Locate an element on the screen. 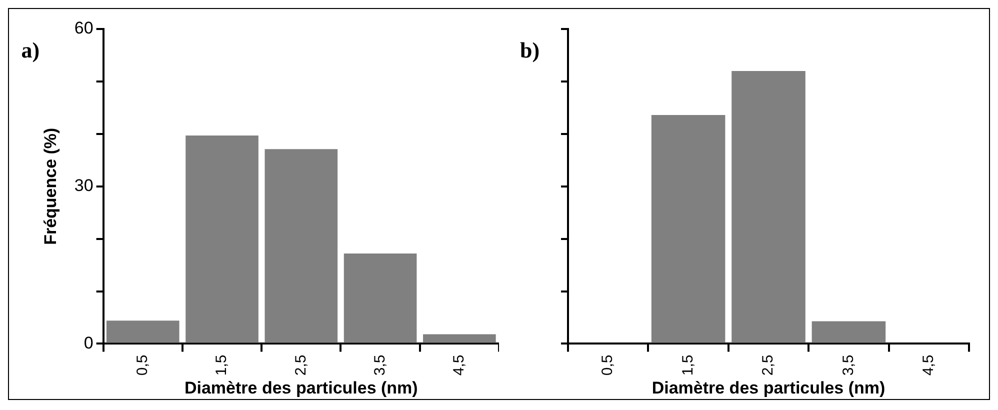  text: b) is located at coordinates (530, 50).